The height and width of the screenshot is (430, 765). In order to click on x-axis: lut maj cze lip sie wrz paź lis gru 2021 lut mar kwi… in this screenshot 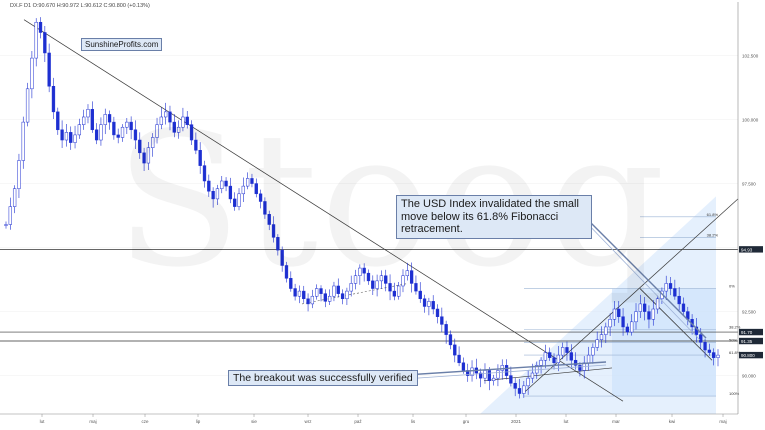, I will do `click(369, 418)`.